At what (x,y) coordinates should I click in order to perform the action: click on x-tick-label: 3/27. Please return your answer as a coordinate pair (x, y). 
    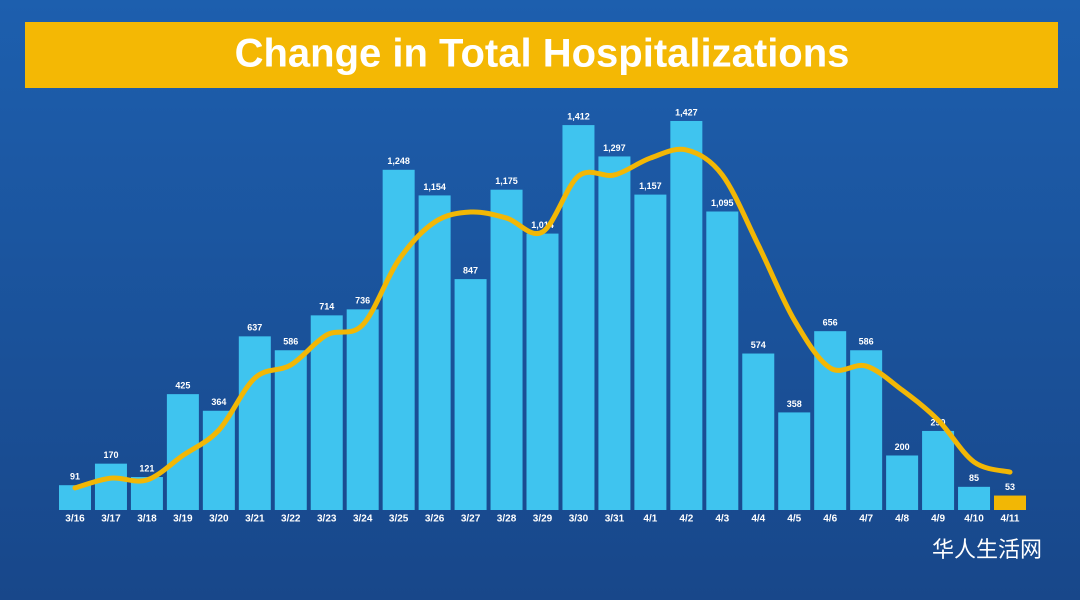
    Looking at the image, I should click on (471, 519).